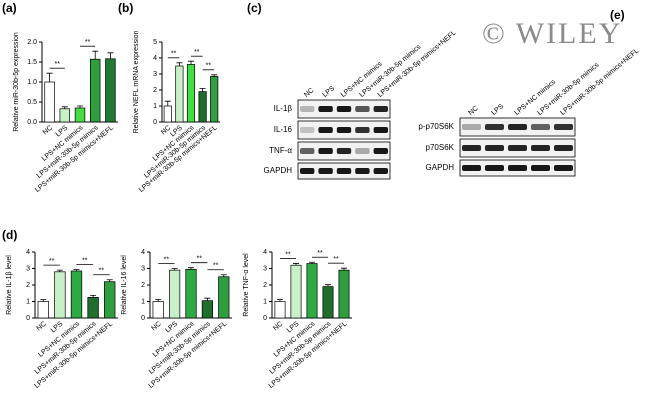  Describe the element at coordinates (136, 81) in the screenshot. I see `y-axis-label: Relative NEFL mRNA expression` at that location.